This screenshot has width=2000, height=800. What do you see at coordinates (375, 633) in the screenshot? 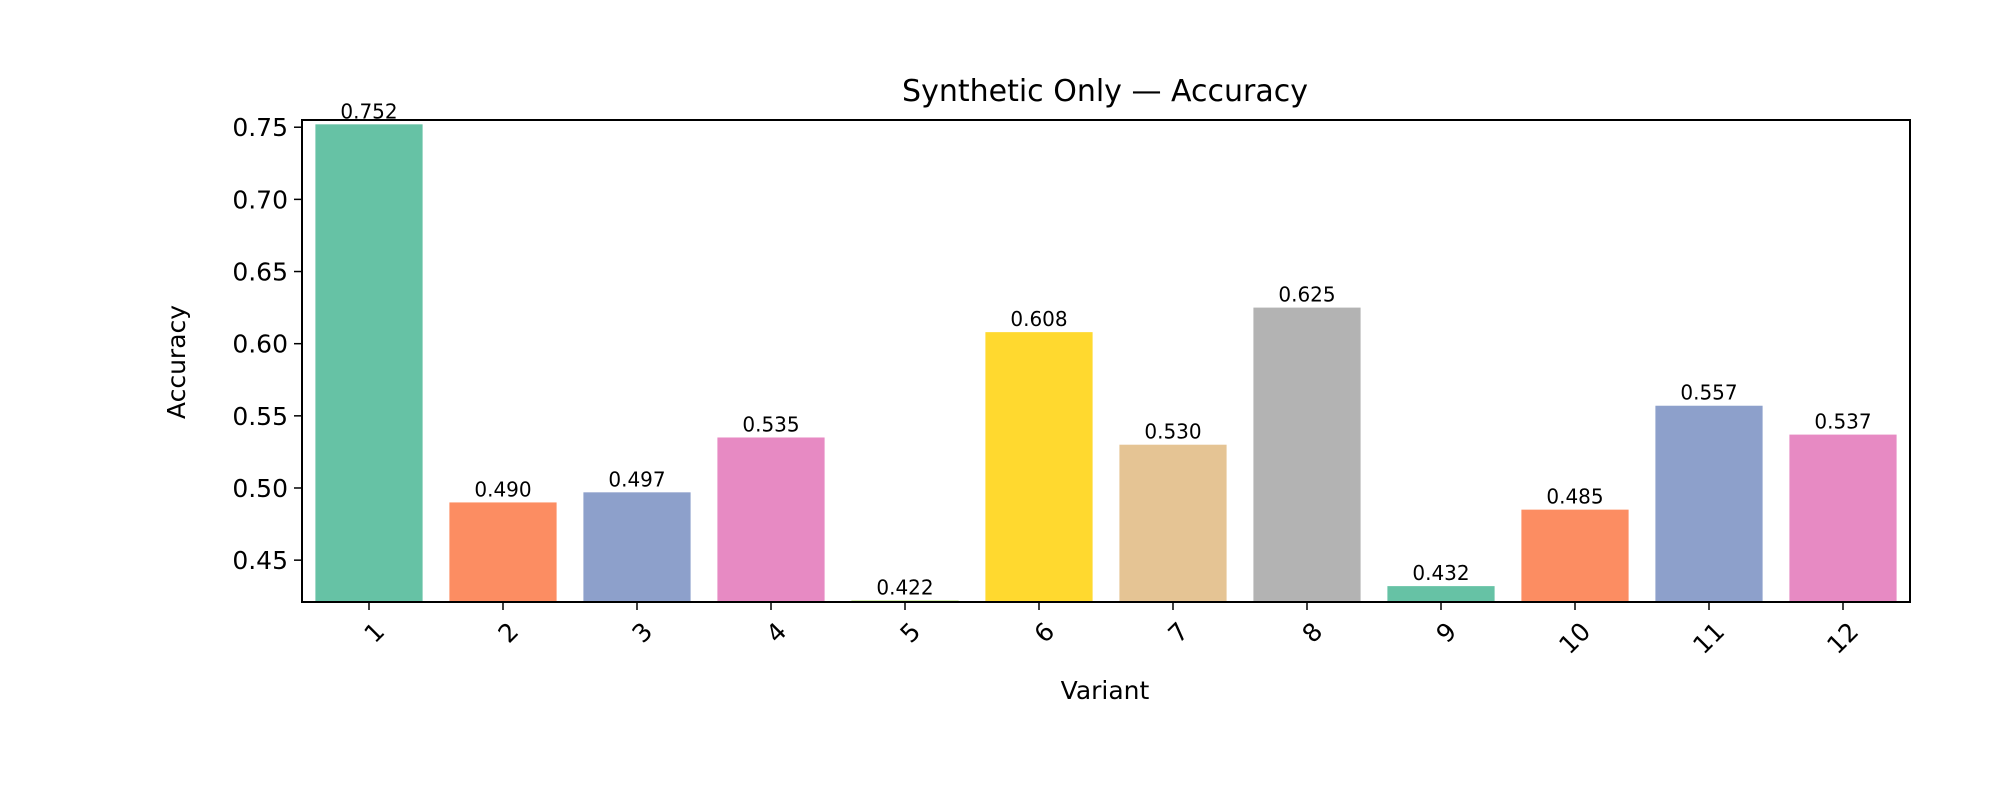
I see `x-tick-label-1: 1` at bounding box center [375, 633].